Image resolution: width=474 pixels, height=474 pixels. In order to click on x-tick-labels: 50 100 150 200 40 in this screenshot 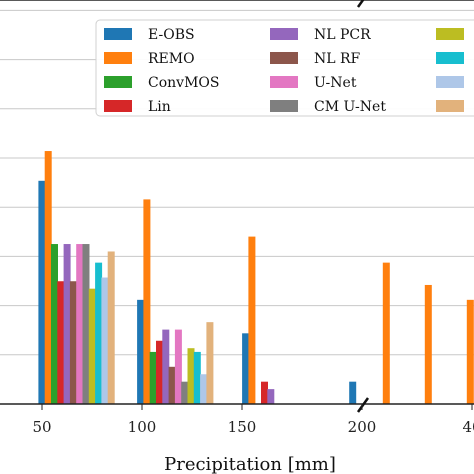, I will do `click(253, 420)`.